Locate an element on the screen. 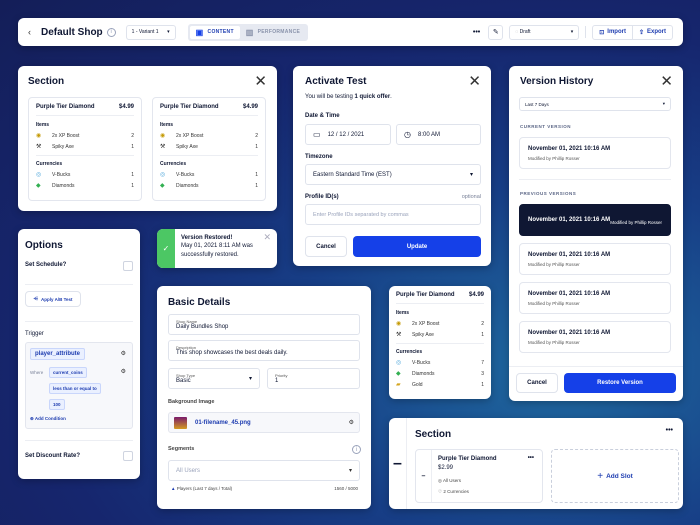  time-input: ◷ 8:00 AM is located at coordinates (438, 134).